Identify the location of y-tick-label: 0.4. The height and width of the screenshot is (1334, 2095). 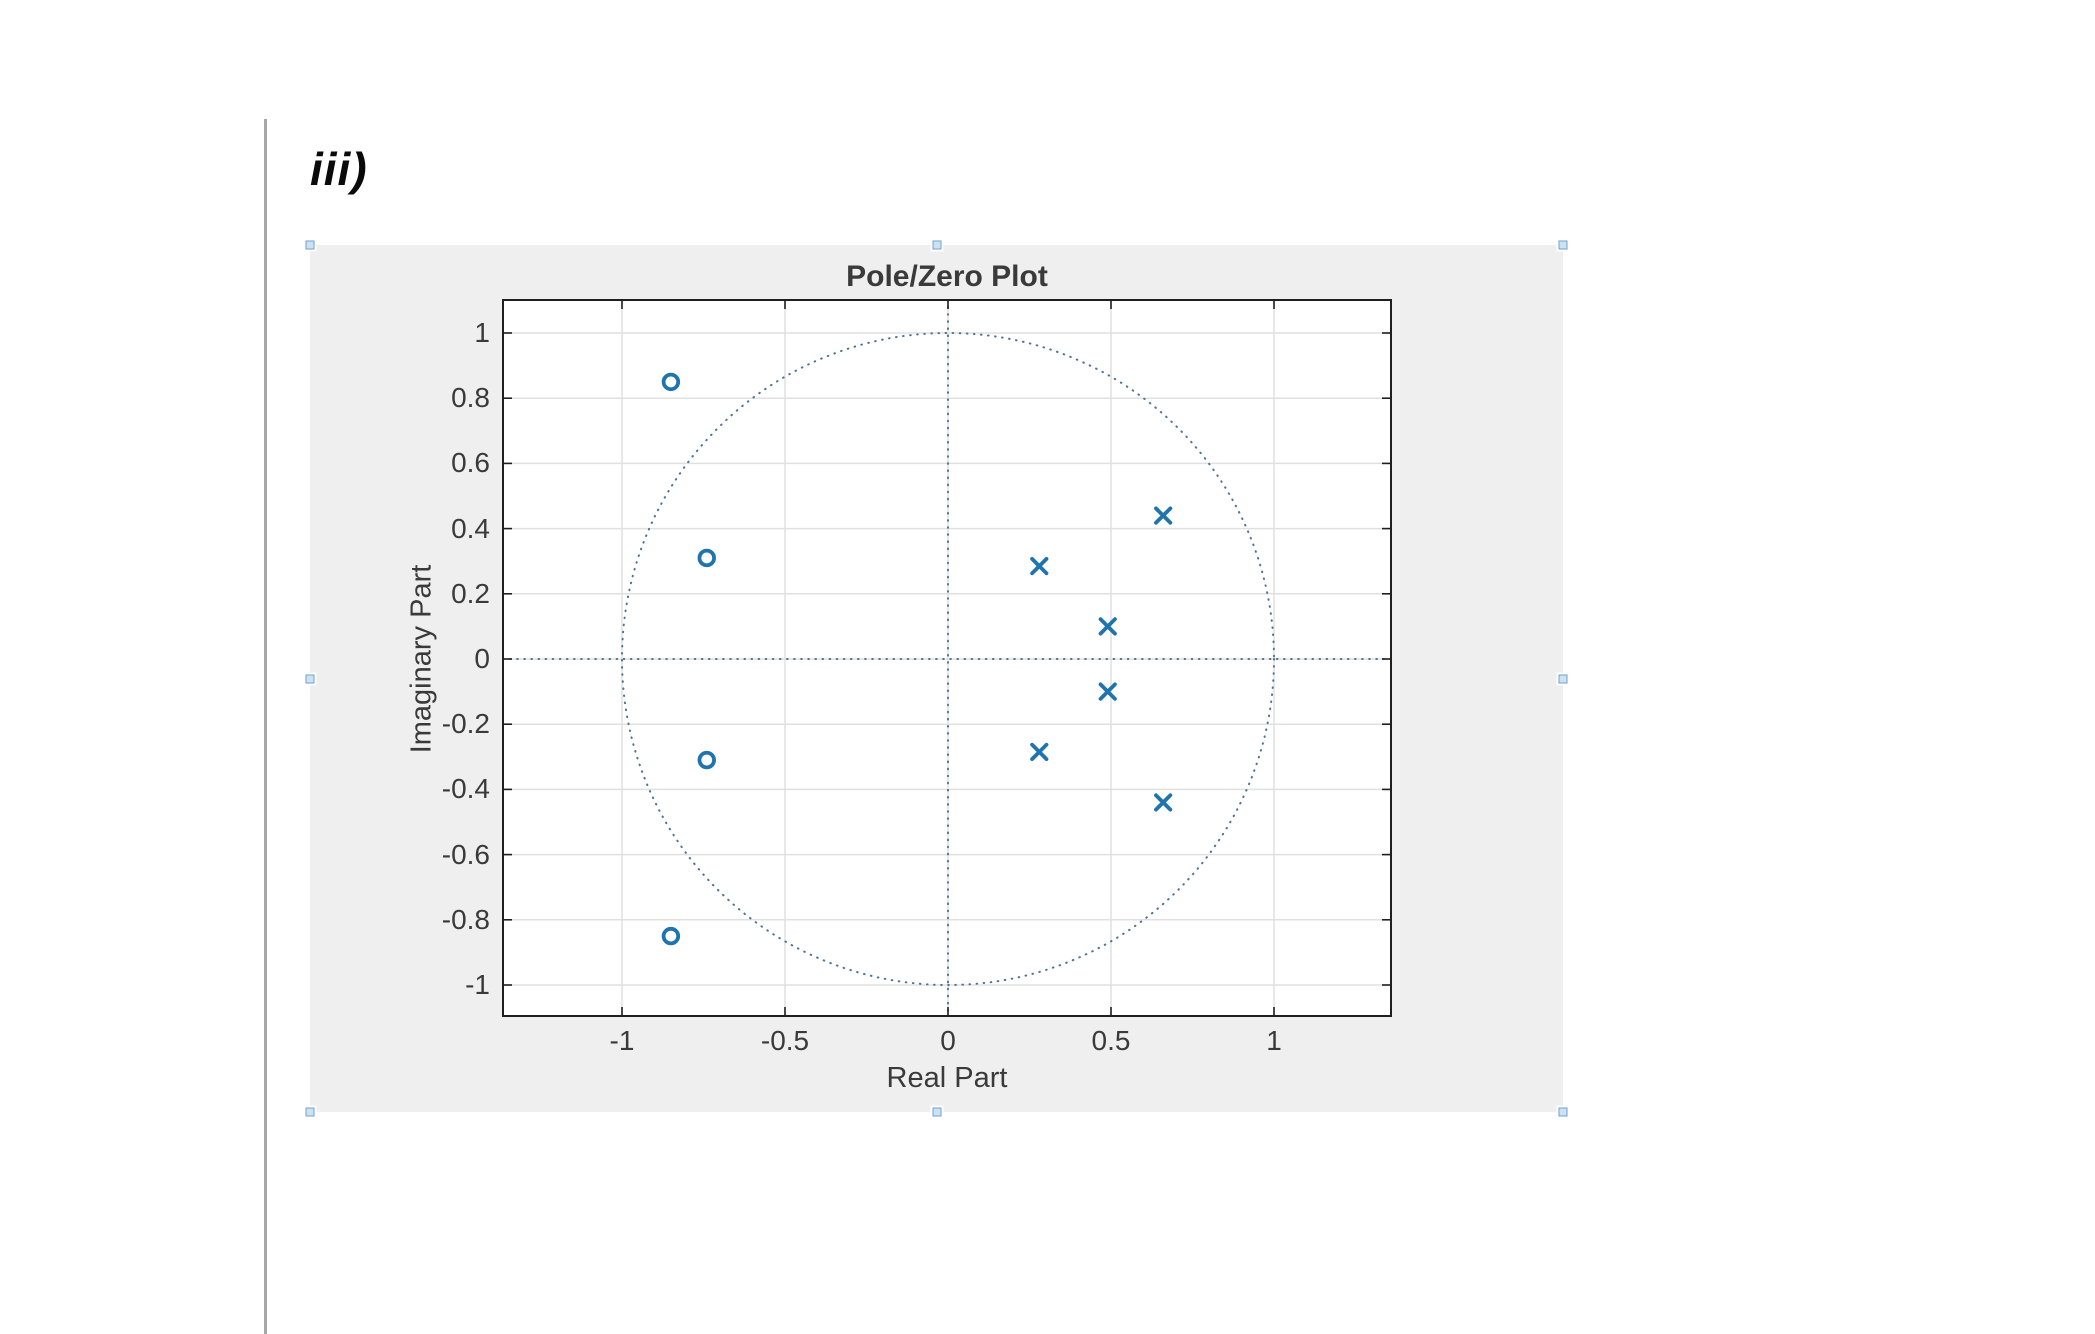
(470, 528).